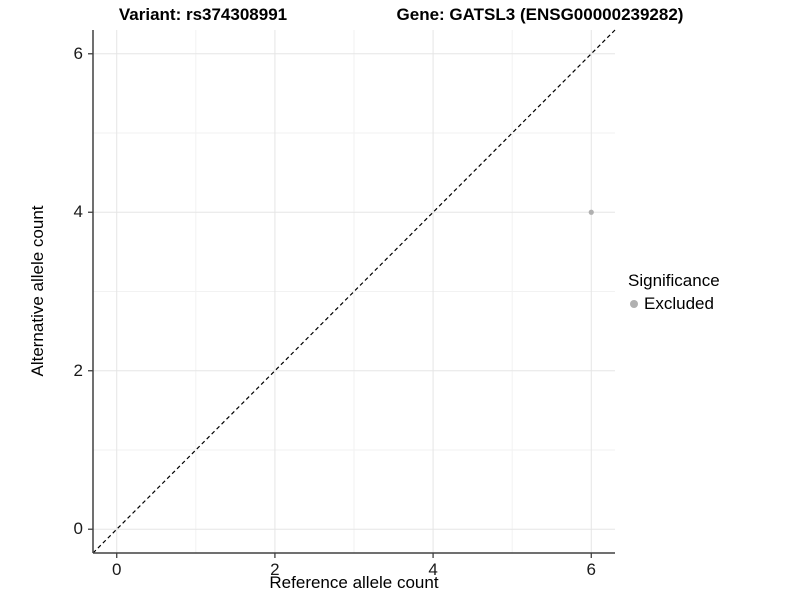  I want to click on legend: Significance Excluded, so click(674, 292).